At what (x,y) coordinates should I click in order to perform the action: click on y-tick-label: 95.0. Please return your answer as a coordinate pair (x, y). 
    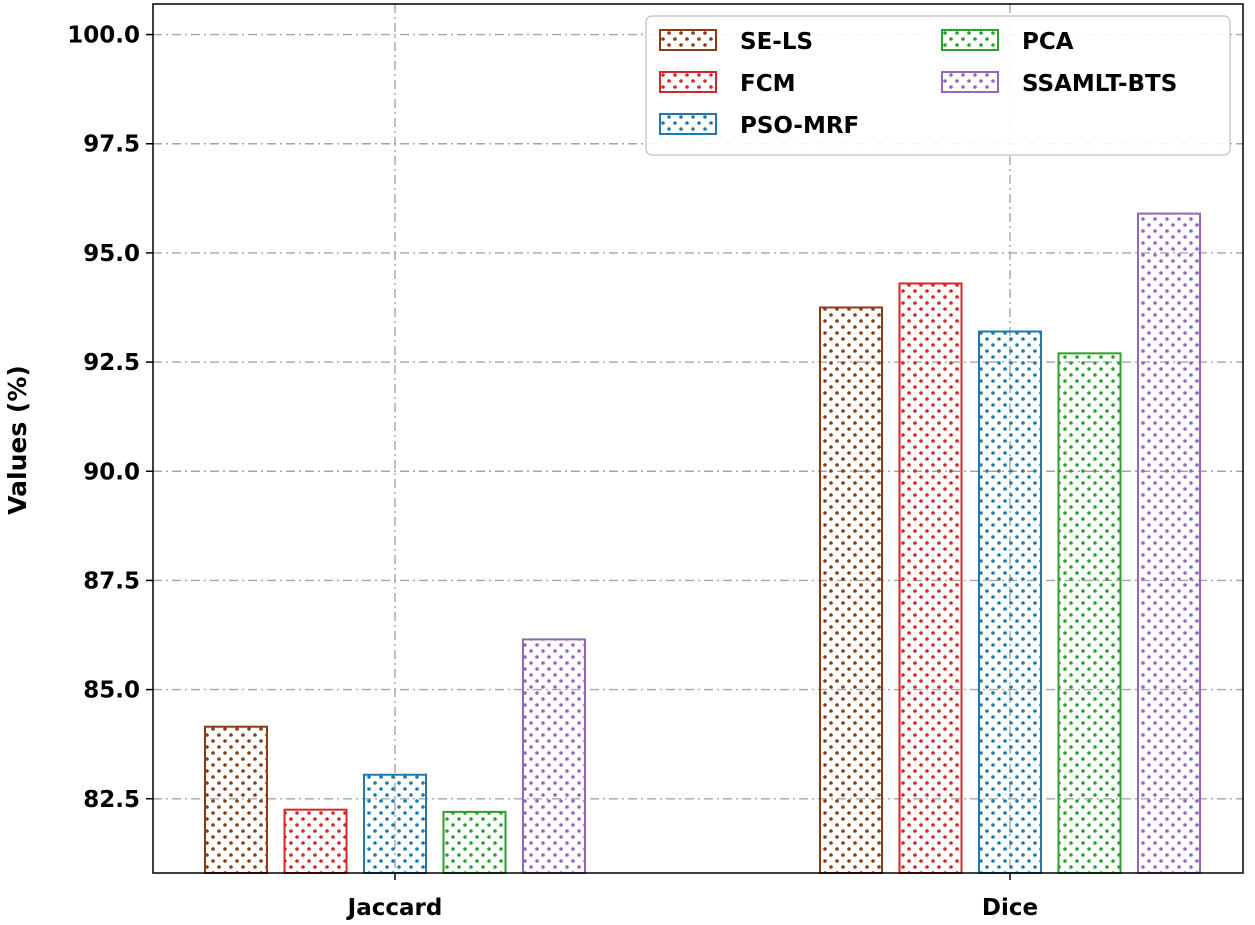
    Looking at the image, I should click on (111, 254).